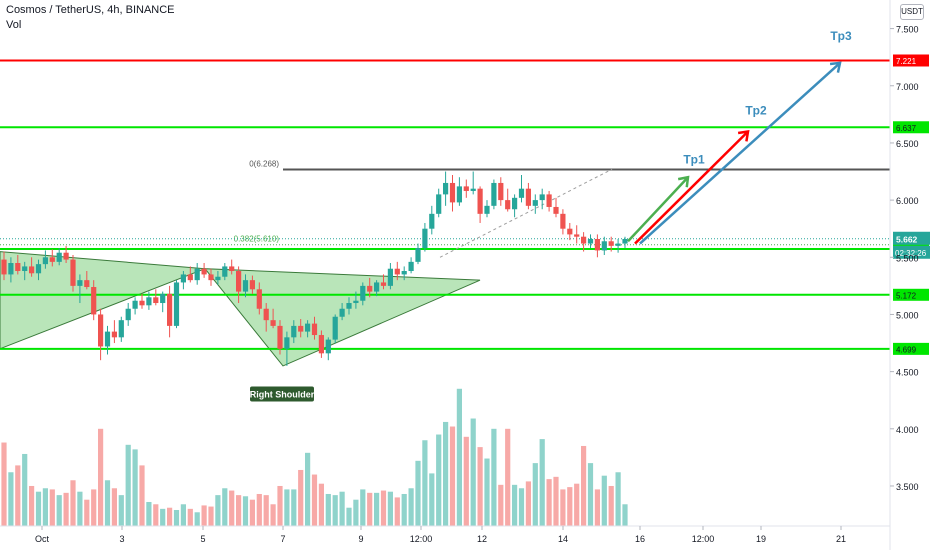 This screenshot has height=550, width=932. I want to click on tp1-arrow-shaft, so click(658, 209).